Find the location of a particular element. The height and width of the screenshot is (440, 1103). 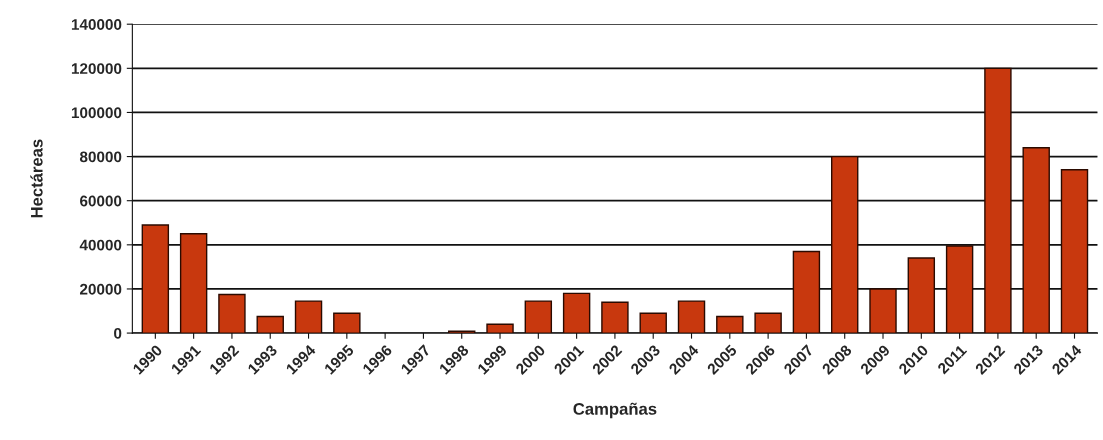

y-tick-label: 80000 is located at coordinates (100, 157).